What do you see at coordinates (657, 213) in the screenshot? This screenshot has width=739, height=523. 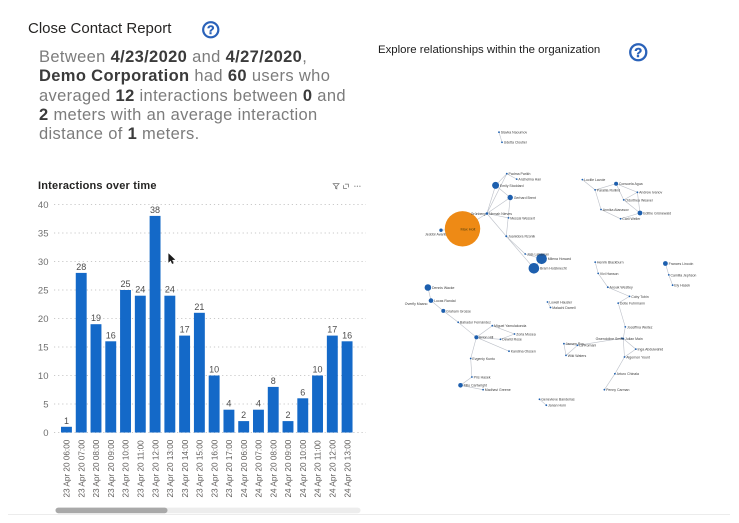 I see `svg-text: Edithe Grünewald` at bounding box center [657, 213].